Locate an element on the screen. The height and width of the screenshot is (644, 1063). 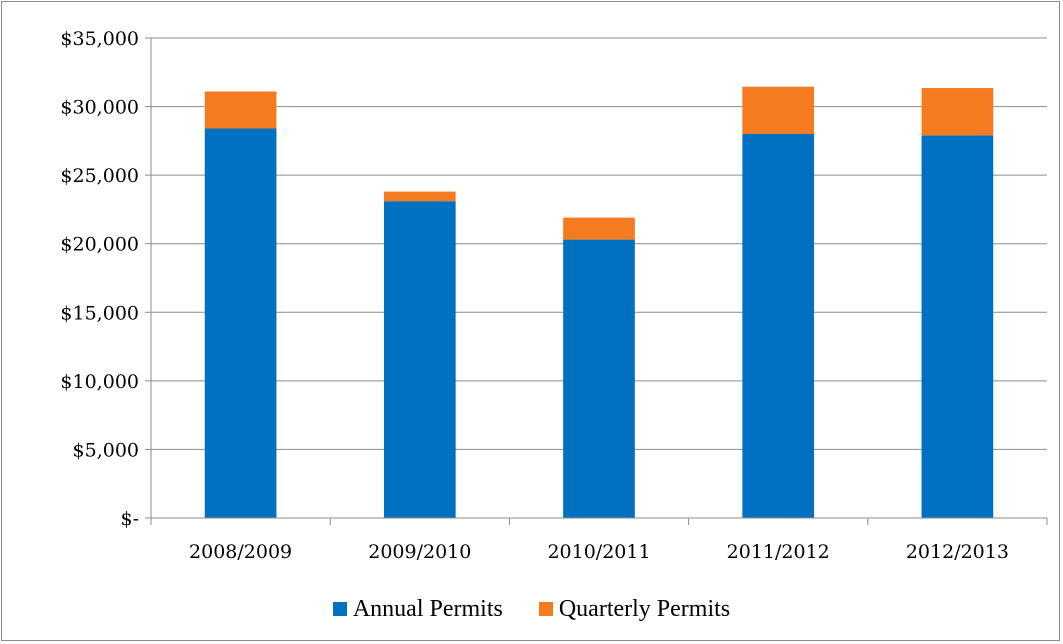
legend-label-annual: Annual Permits is located at coordinates (427, 608).